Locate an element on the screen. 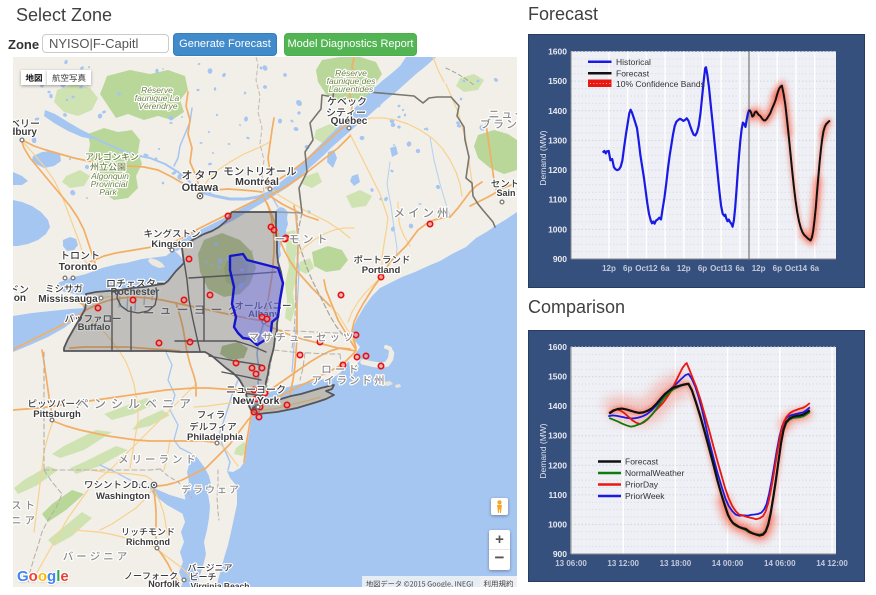  svg-text: Buffalo is located at coordinates (94, 327).